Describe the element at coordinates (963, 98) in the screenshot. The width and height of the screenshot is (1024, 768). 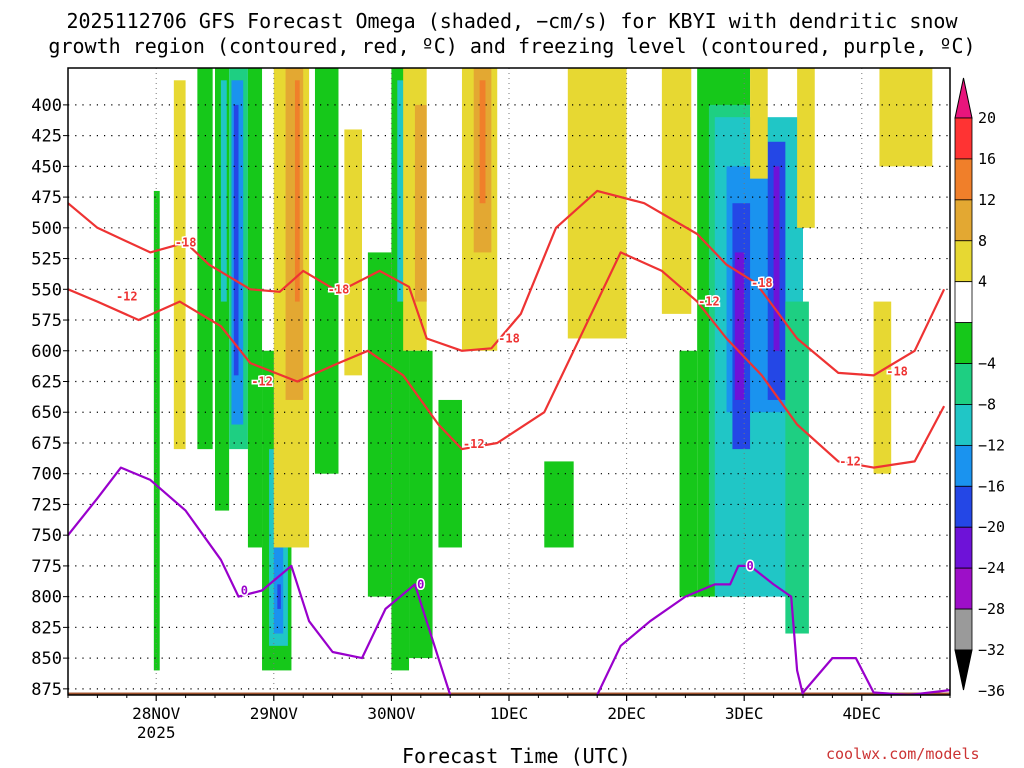
I see `colorbar-top-arrow` at that location.